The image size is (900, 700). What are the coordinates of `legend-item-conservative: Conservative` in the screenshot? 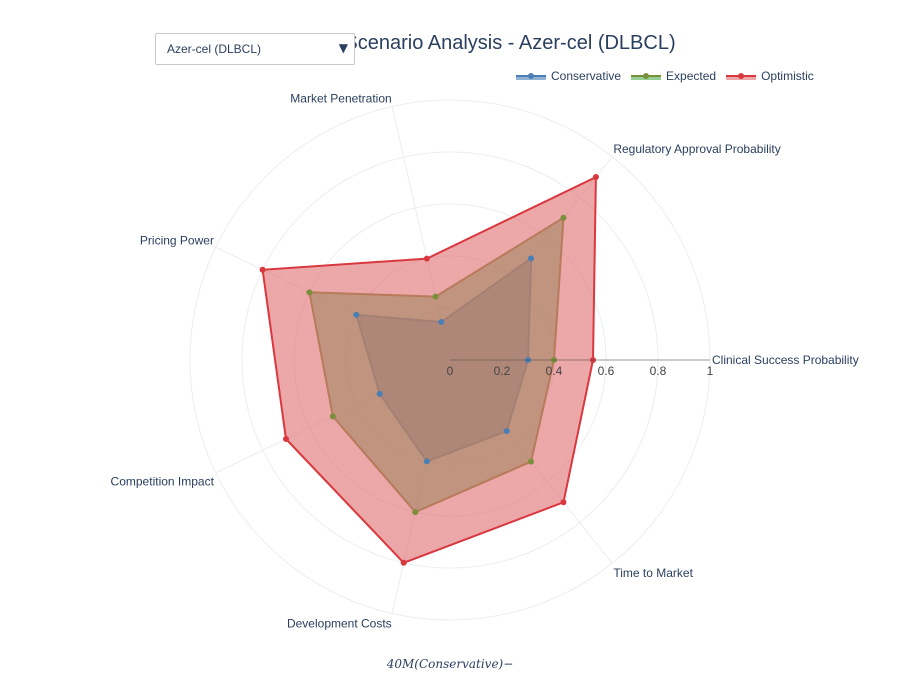 It's located at (568, 76).